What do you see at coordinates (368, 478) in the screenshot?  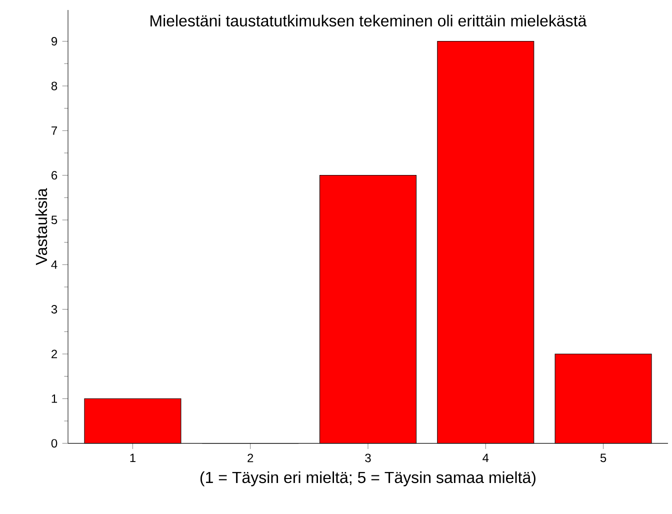 I see `x-axis-title: (1 = Täysin eri mieltä; 5 = Täysin samaa mieltä)` at bounding box center [368, 478].